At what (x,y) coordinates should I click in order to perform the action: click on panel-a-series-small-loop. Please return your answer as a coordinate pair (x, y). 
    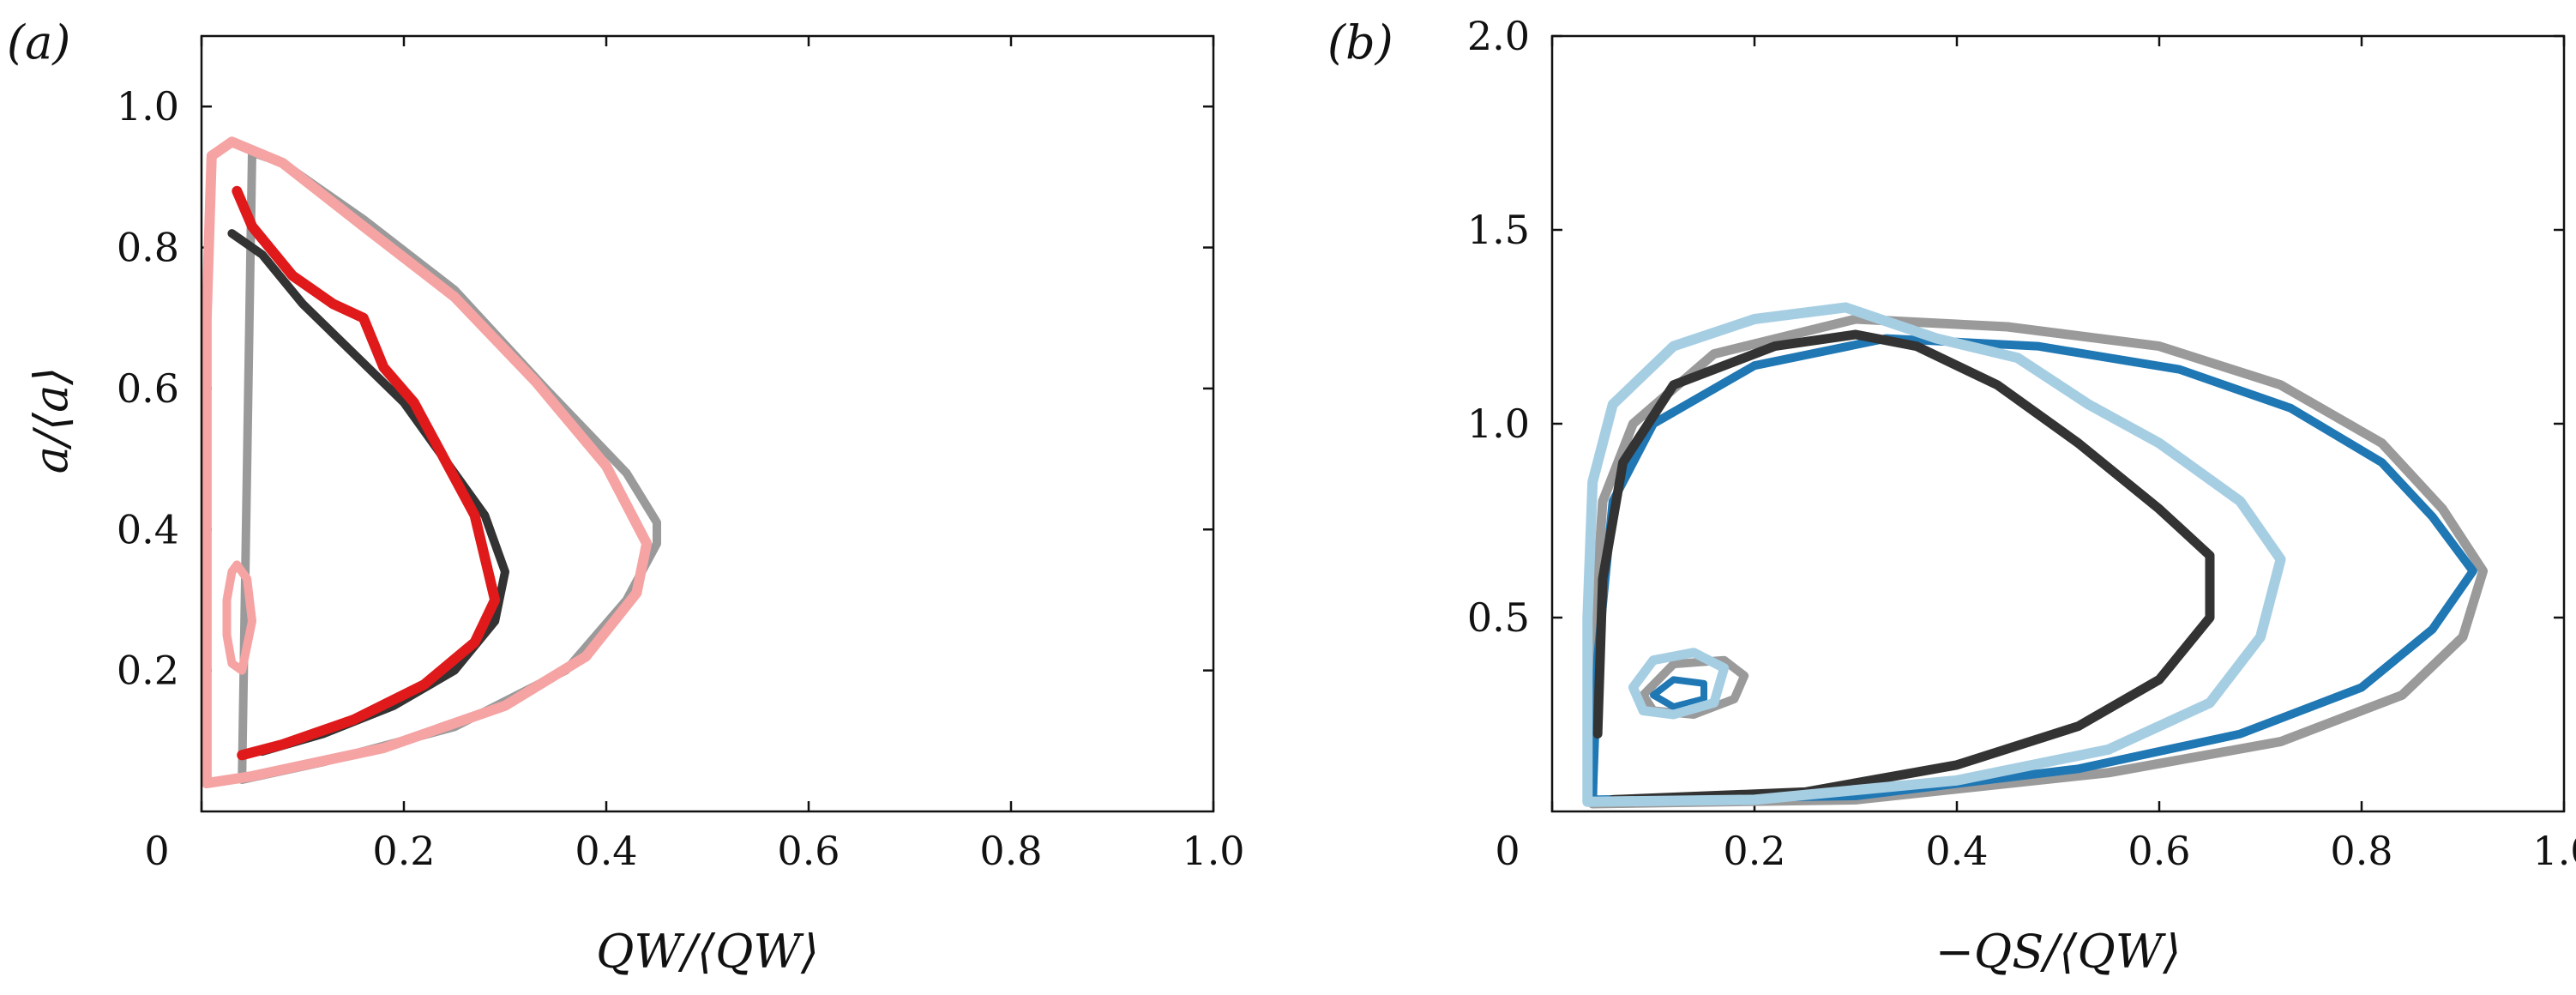
    Looking at the image, I should click on (239, 617).